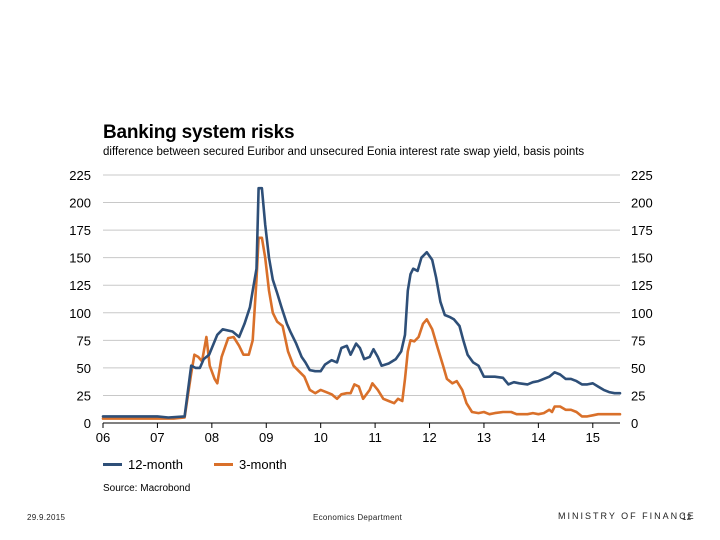 This screenshot has height=540, width=720. I want to click on chart-title: Banking system risks, so click(199, 132).